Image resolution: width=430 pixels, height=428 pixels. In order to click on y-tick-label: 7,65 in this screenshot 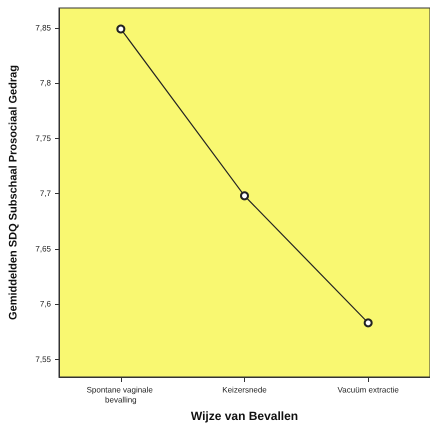, I will do `click(43, 249)`.